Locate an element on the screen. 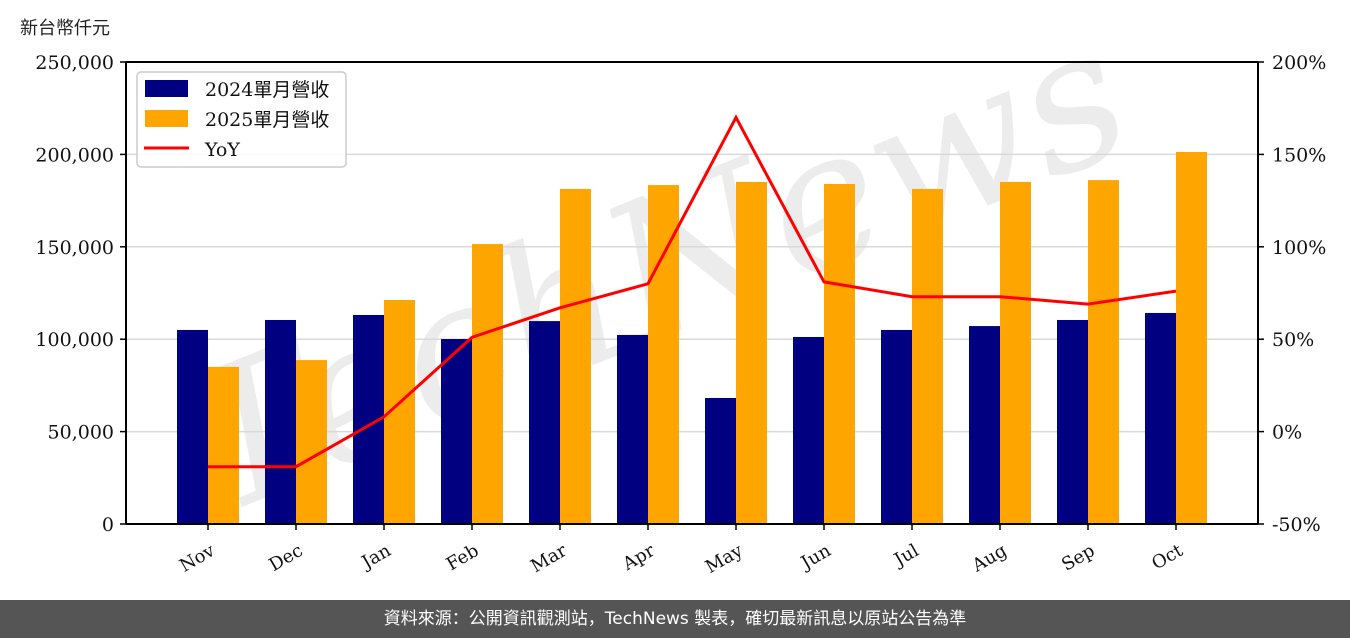 The width and height of the screenshot is (1350, 638). x-tick-label: Jun is located at coordinates (815, 557).